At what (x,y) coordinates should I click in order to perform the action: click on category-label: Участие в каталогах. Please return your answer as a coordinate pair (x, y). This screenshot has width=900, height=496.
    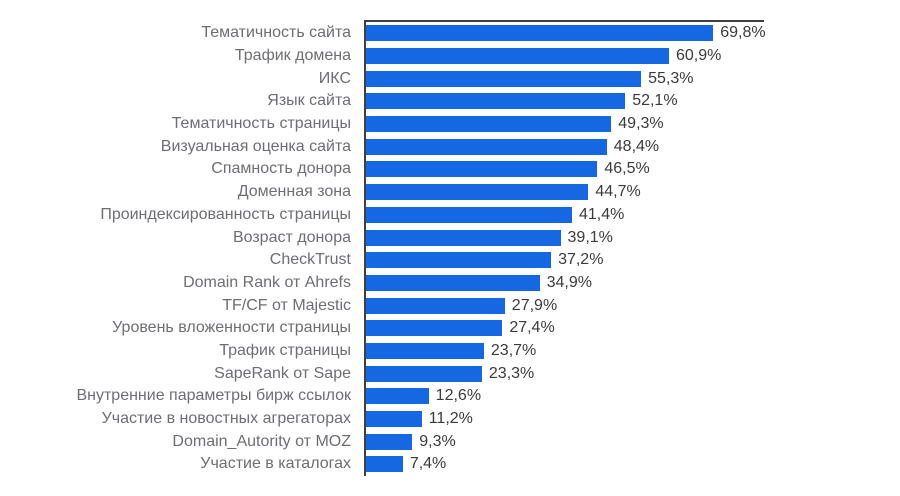
    Looking at the image, I should click on (275, 464).